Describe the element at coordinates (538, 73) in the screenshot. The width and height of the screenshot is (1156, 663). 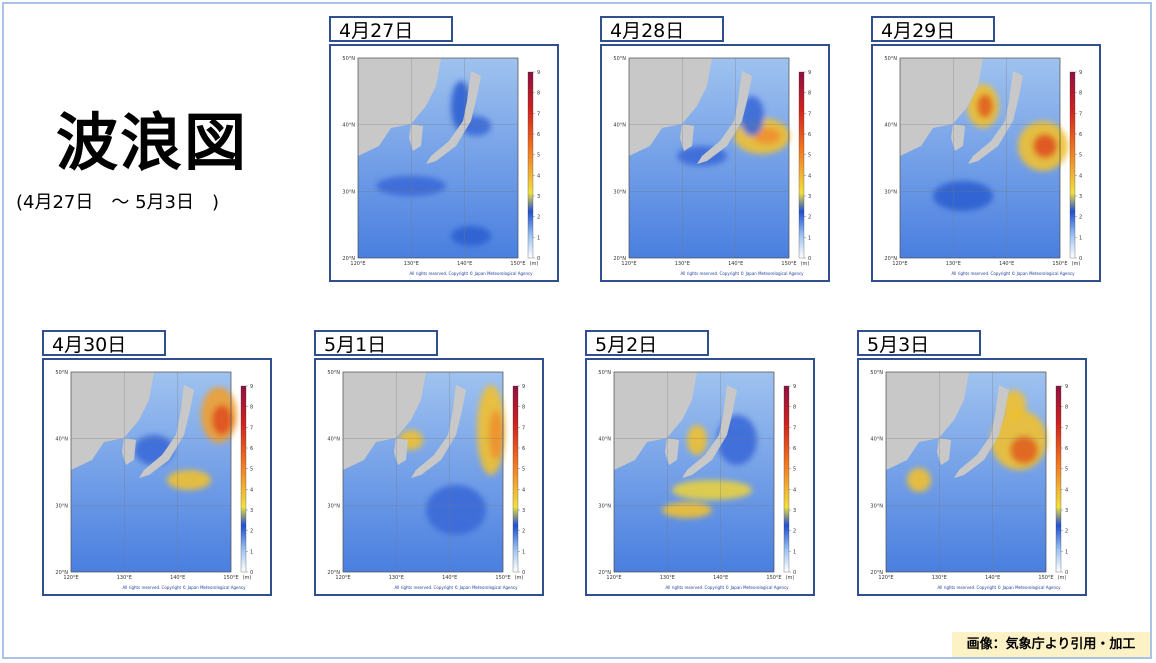
I see `colorbar-label: 9` at that location.